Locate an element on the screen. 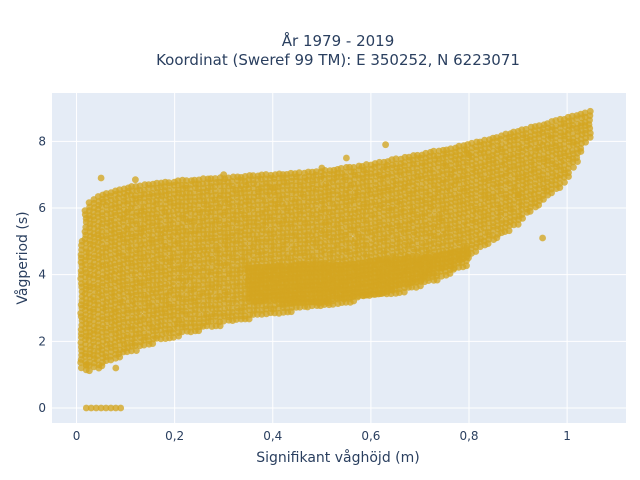 Image resolution: width=640 pixels, height=480 pixels. y-tick-label: 8 is located at coordinates (42, 141).